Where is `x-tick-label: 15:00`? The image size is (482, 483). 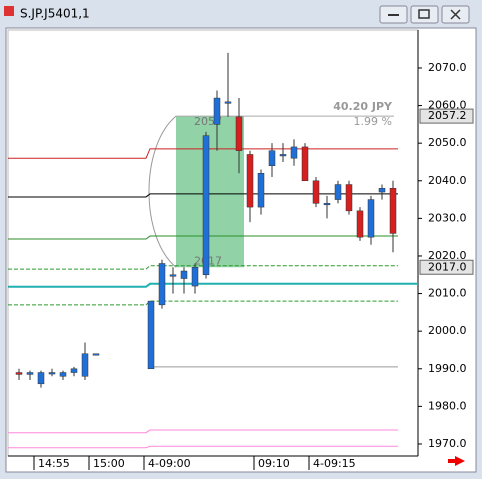
x-tick-label: 15:00 is located at coordinates (109, 463).